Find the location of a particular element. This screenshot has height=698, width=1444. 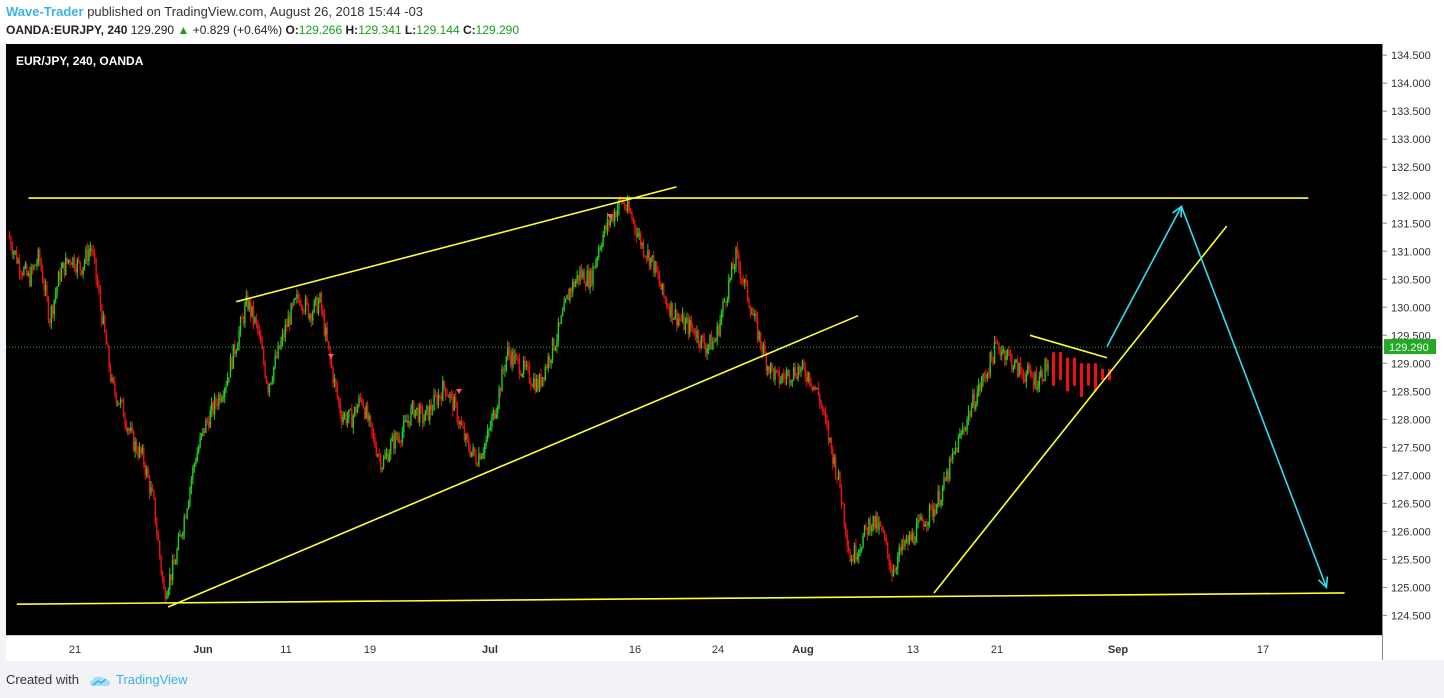

y-tick-label: 130.000 is located at coordinates (1411, 308).